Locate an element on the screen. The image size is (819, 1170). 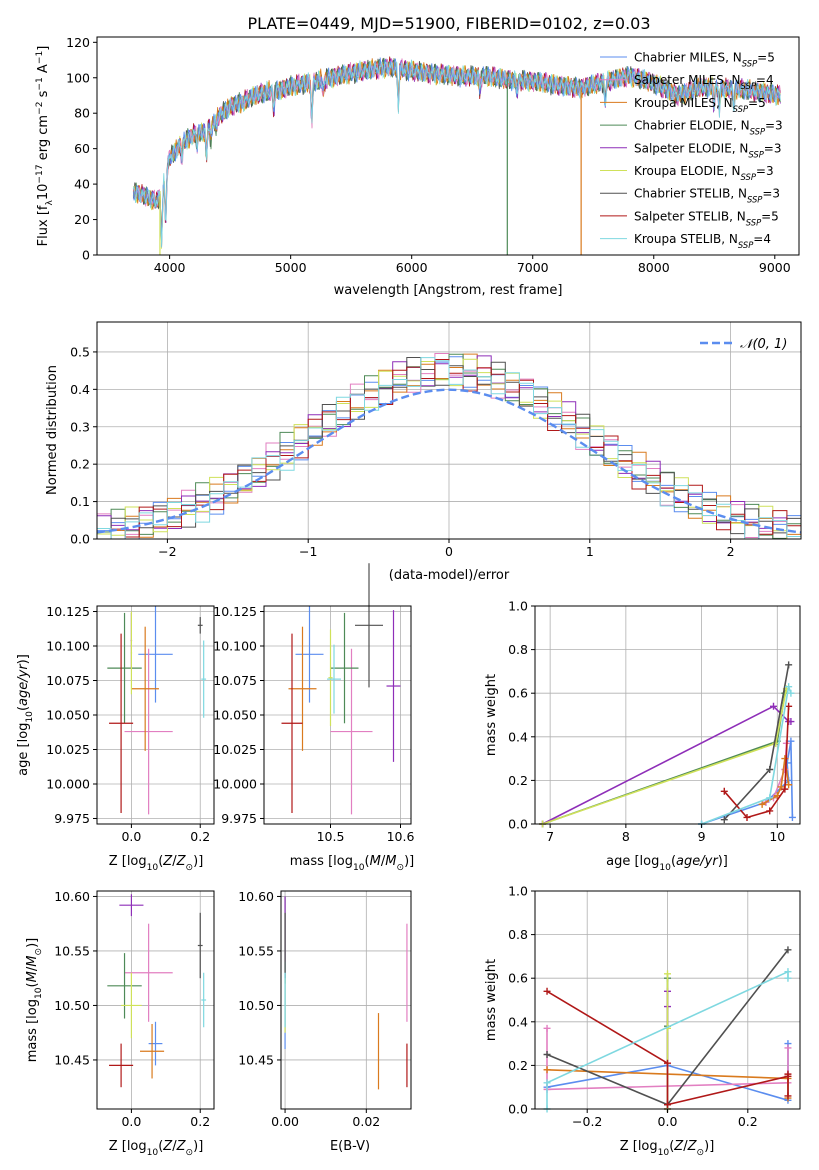
legend-label: Chabrier MILES, NSSP=5 is located at coordinates (704, 60).